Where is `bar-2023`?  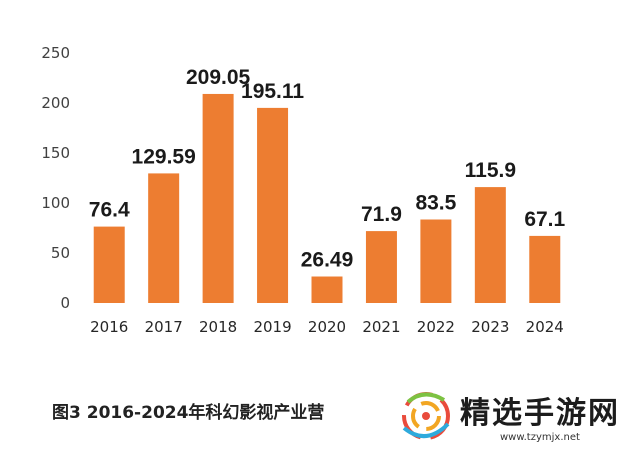
bar-2023 is located at coordinates (490, 245).